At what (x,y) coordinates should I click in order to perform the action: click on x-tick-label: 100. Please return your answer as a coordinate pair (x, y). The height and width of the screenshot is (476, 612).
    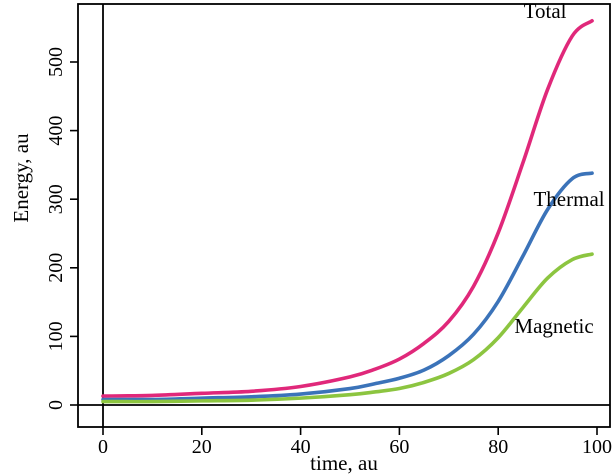
    Looking at the image, I should click on (597, 447).